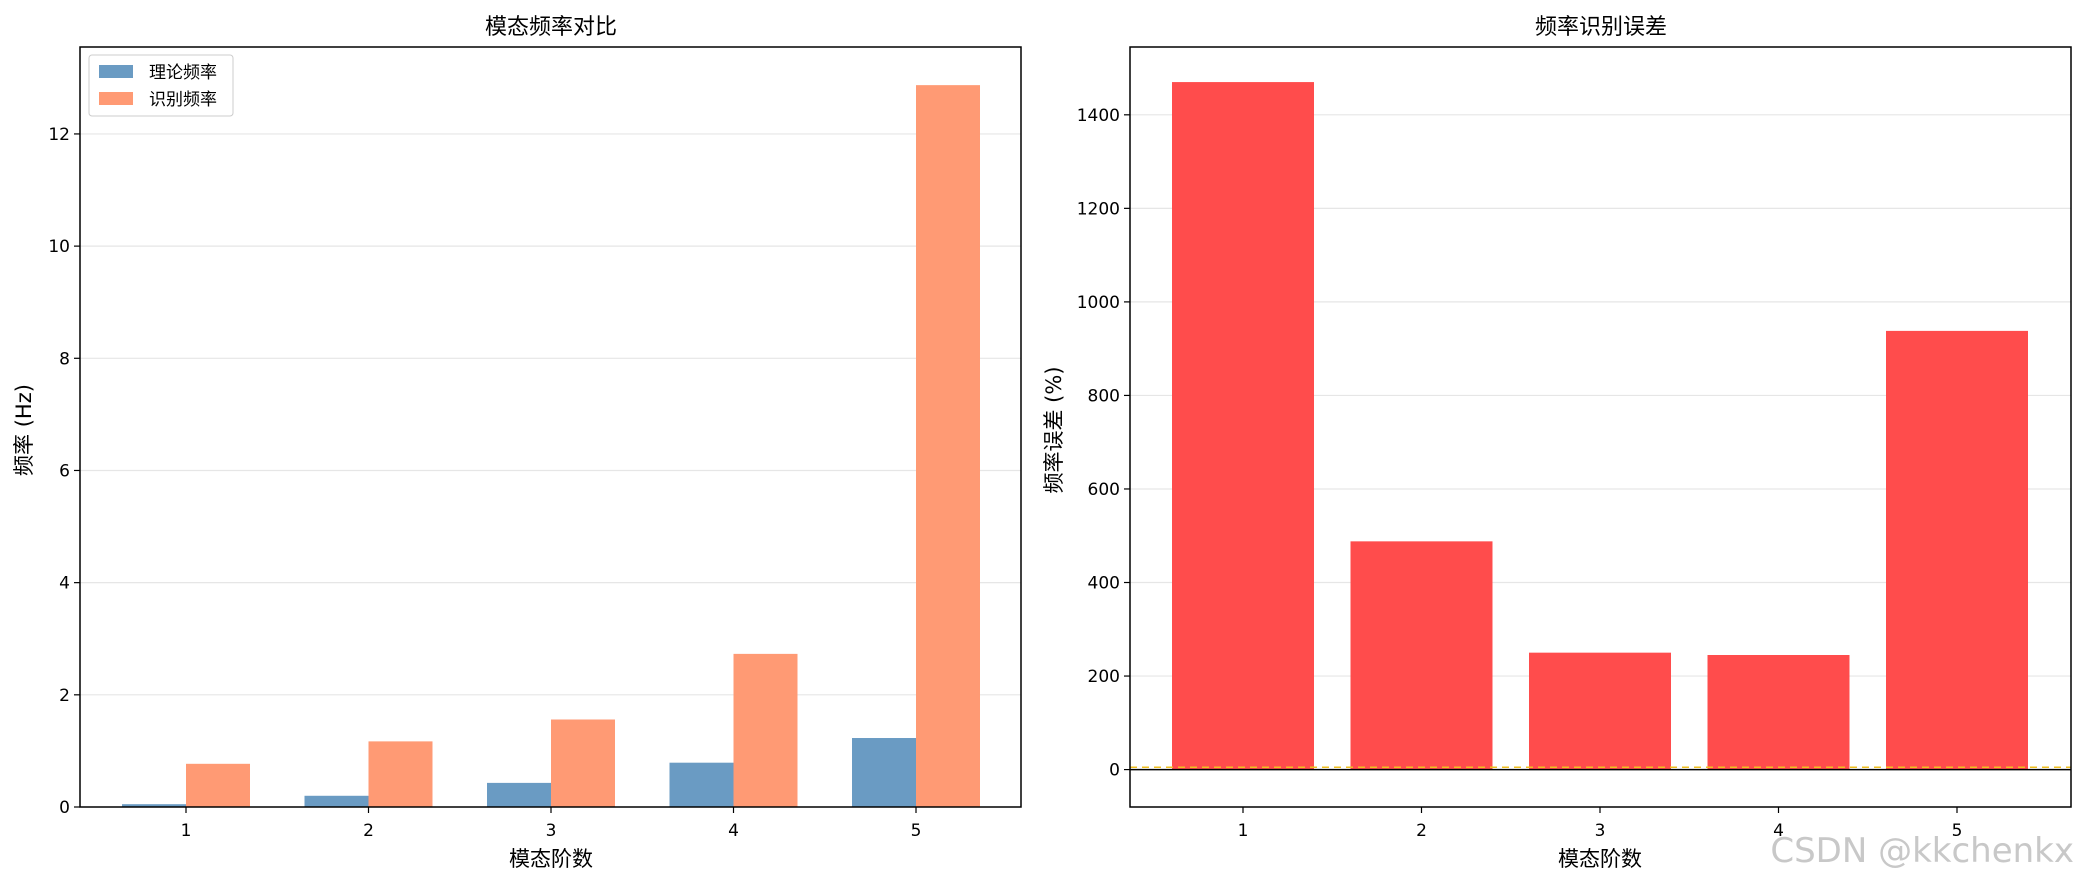 The width and height of the screenshot is (2084, 884). What do you see at coordinates (59, 135) in the screenshot?
I see `y-tick-label: 12` at bounding box center [59, 135].